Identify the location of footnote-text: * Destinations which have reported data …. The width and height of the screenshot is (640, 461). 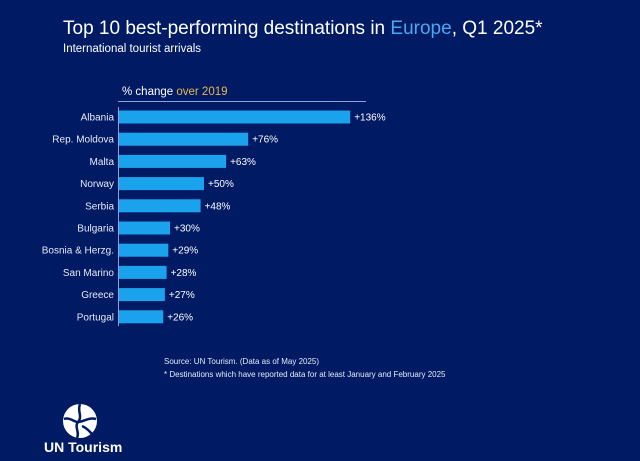
(305, 374).